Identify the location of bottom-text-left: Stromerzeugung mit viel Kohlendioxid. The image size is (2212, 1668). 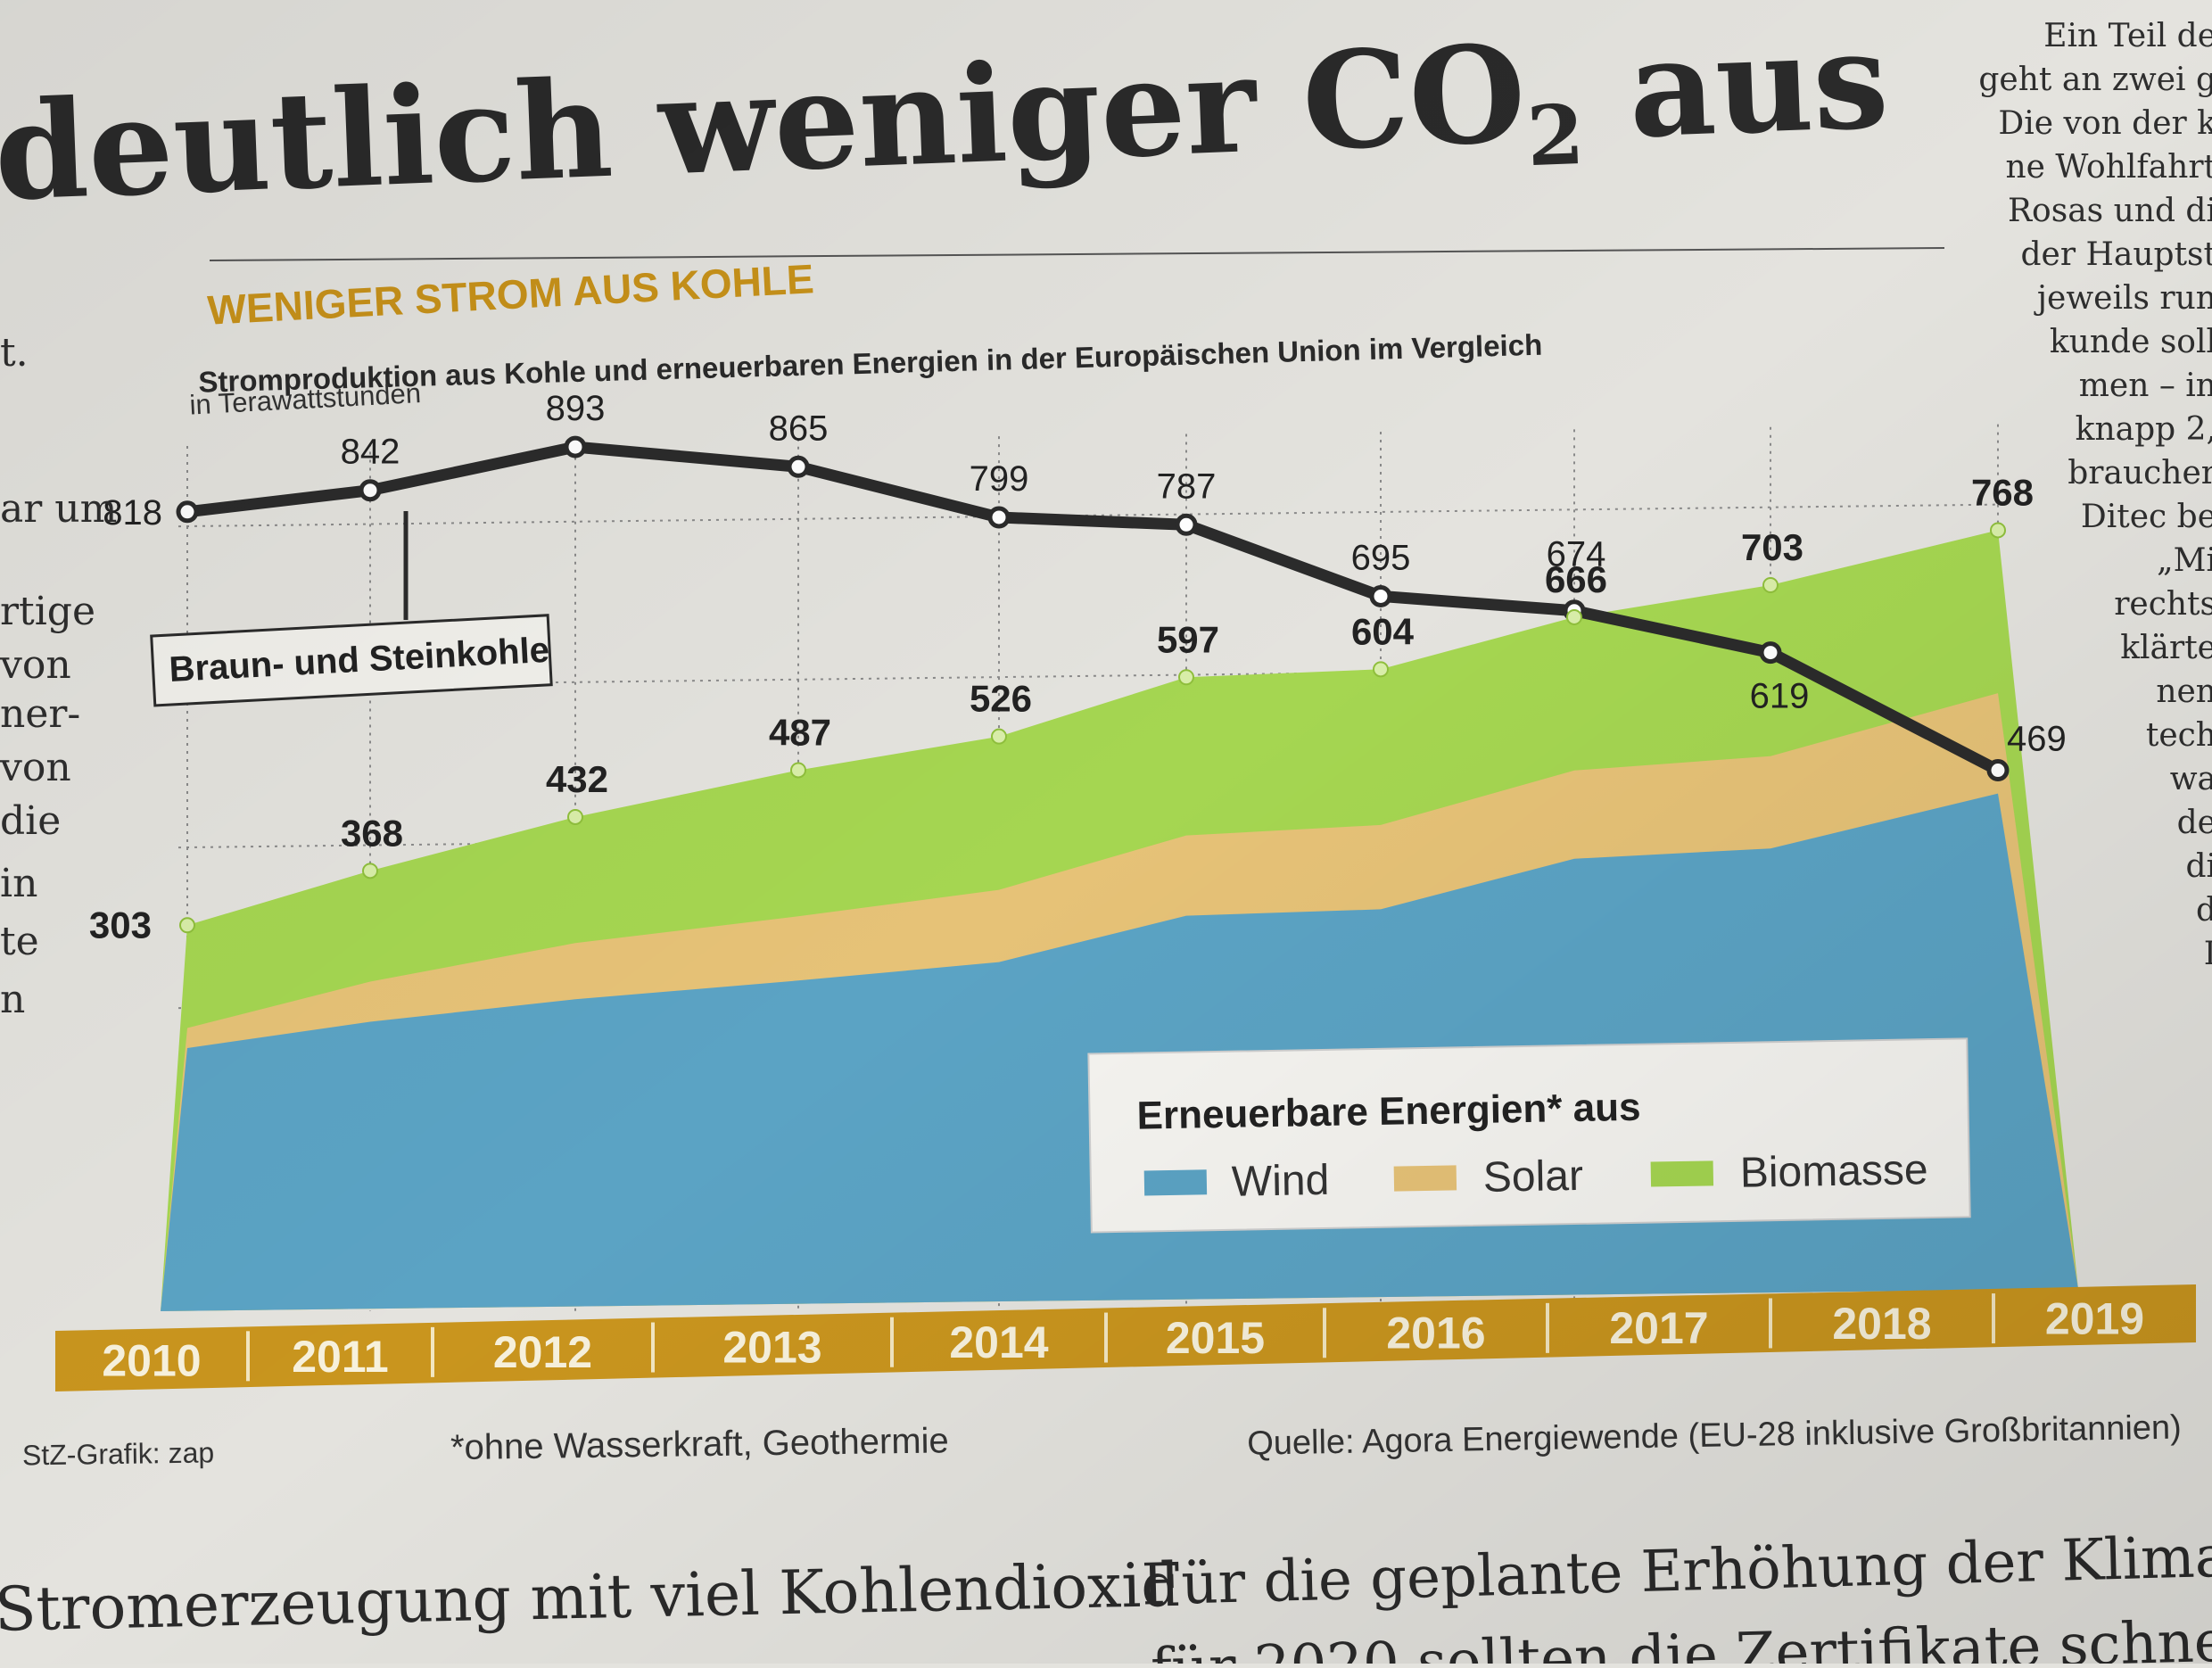
(590, 1598).